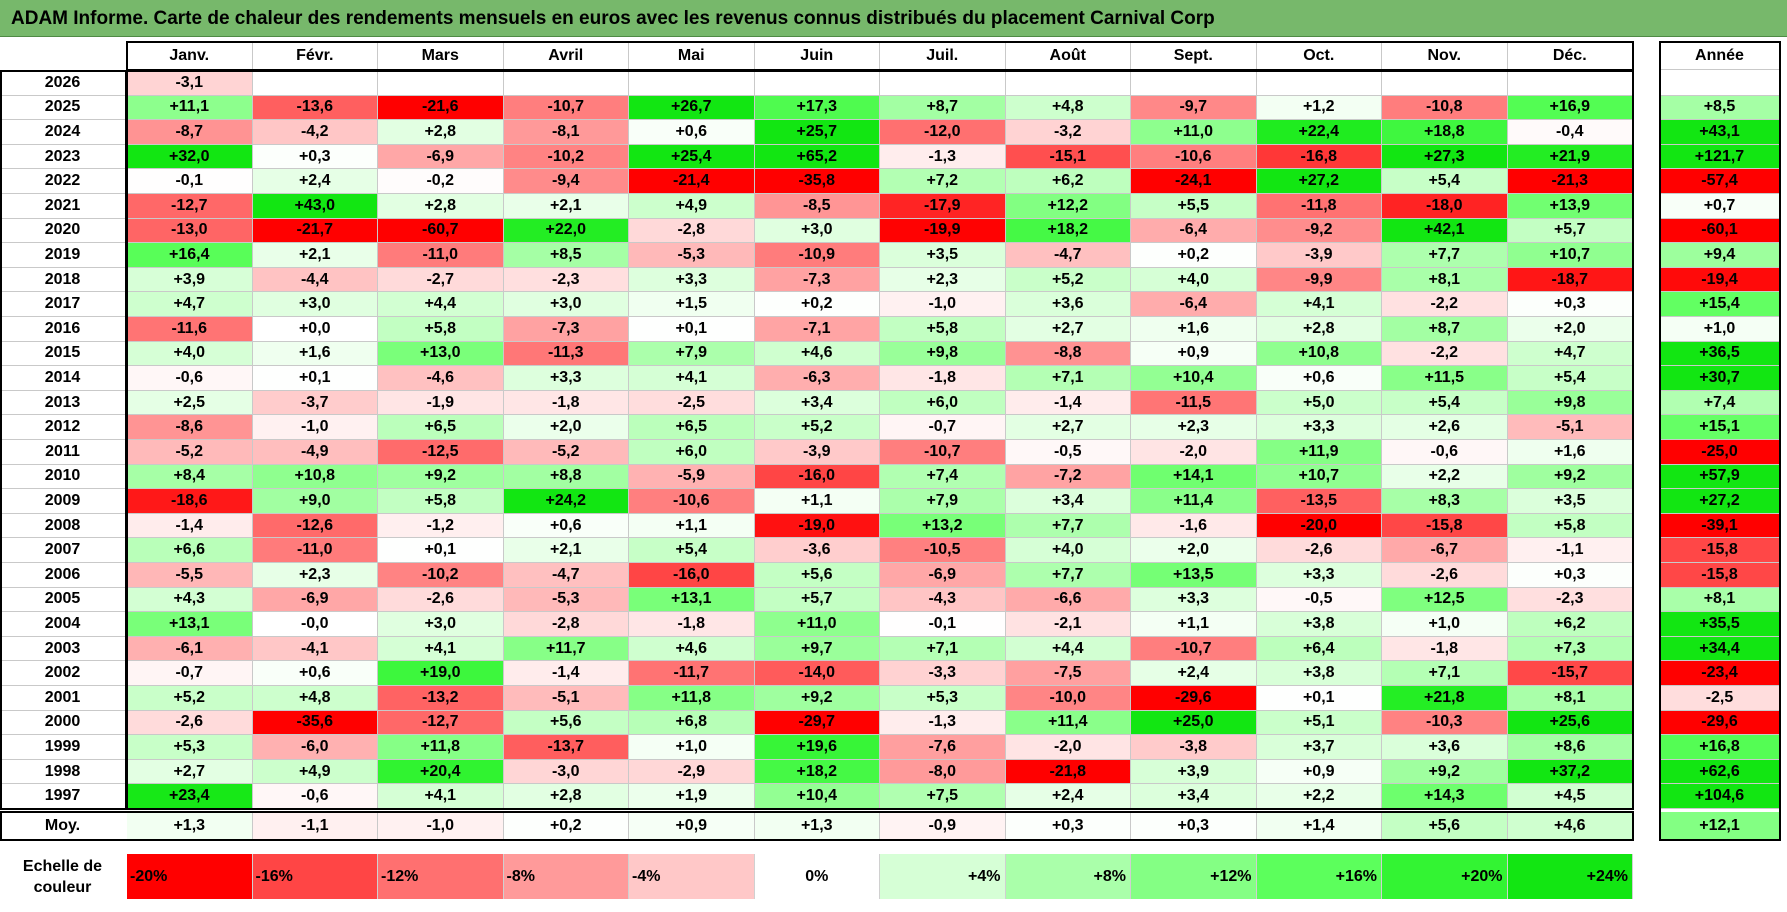 The width and height of the screenshot is (1787, 912). I want to click on heatmap-cell: -13,2, so click(441, 698).